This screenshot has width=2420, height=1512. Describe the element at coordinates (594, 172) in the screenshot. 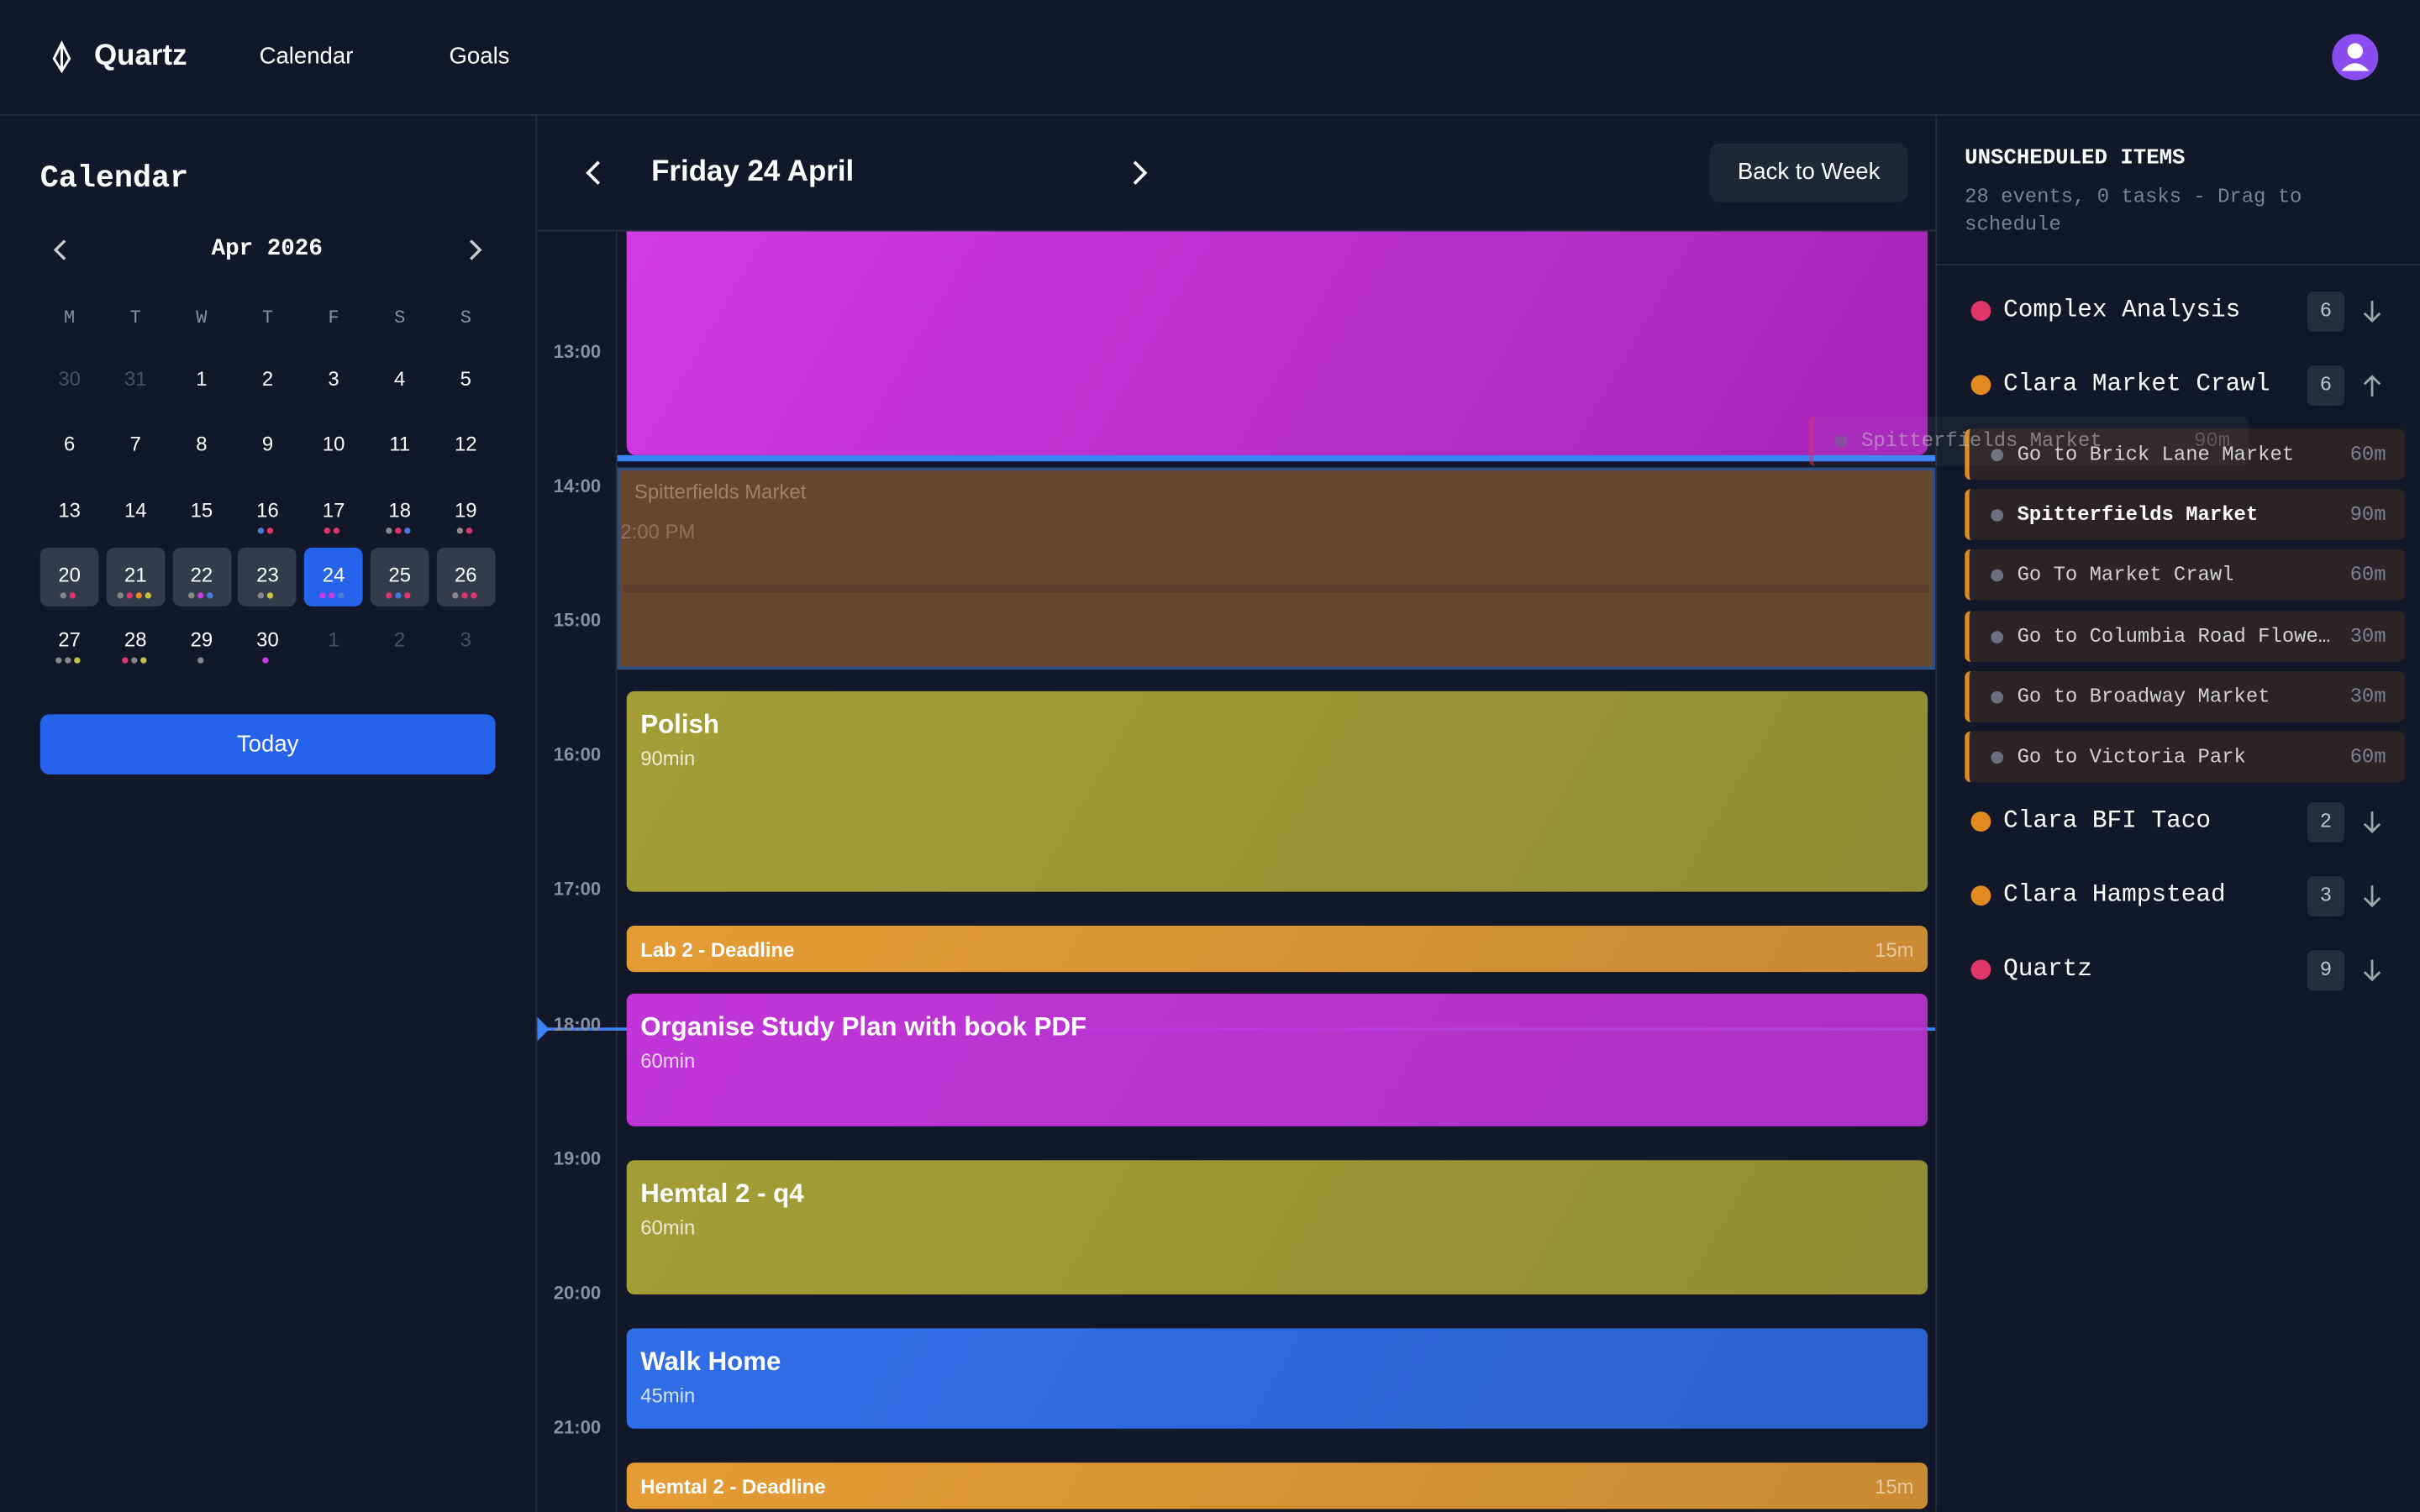

I see `prev-day` at that location.